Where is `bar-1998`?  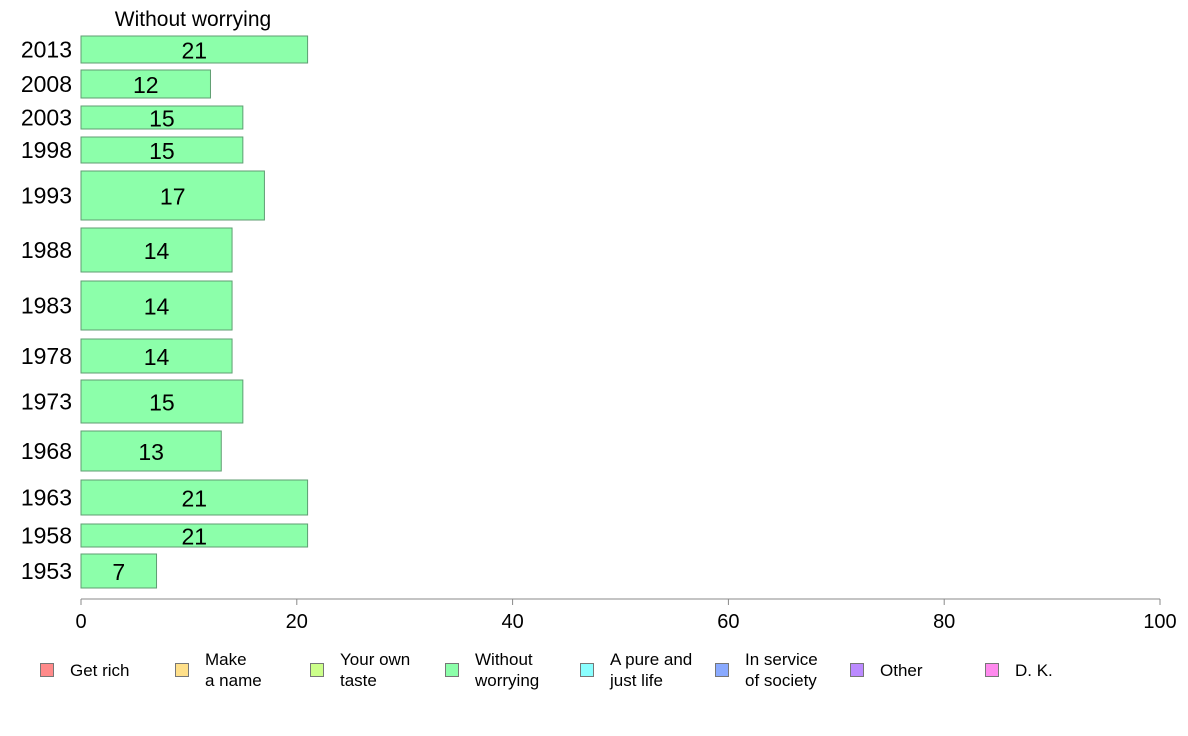 bar-1998 is located at coordinates (162, 150).